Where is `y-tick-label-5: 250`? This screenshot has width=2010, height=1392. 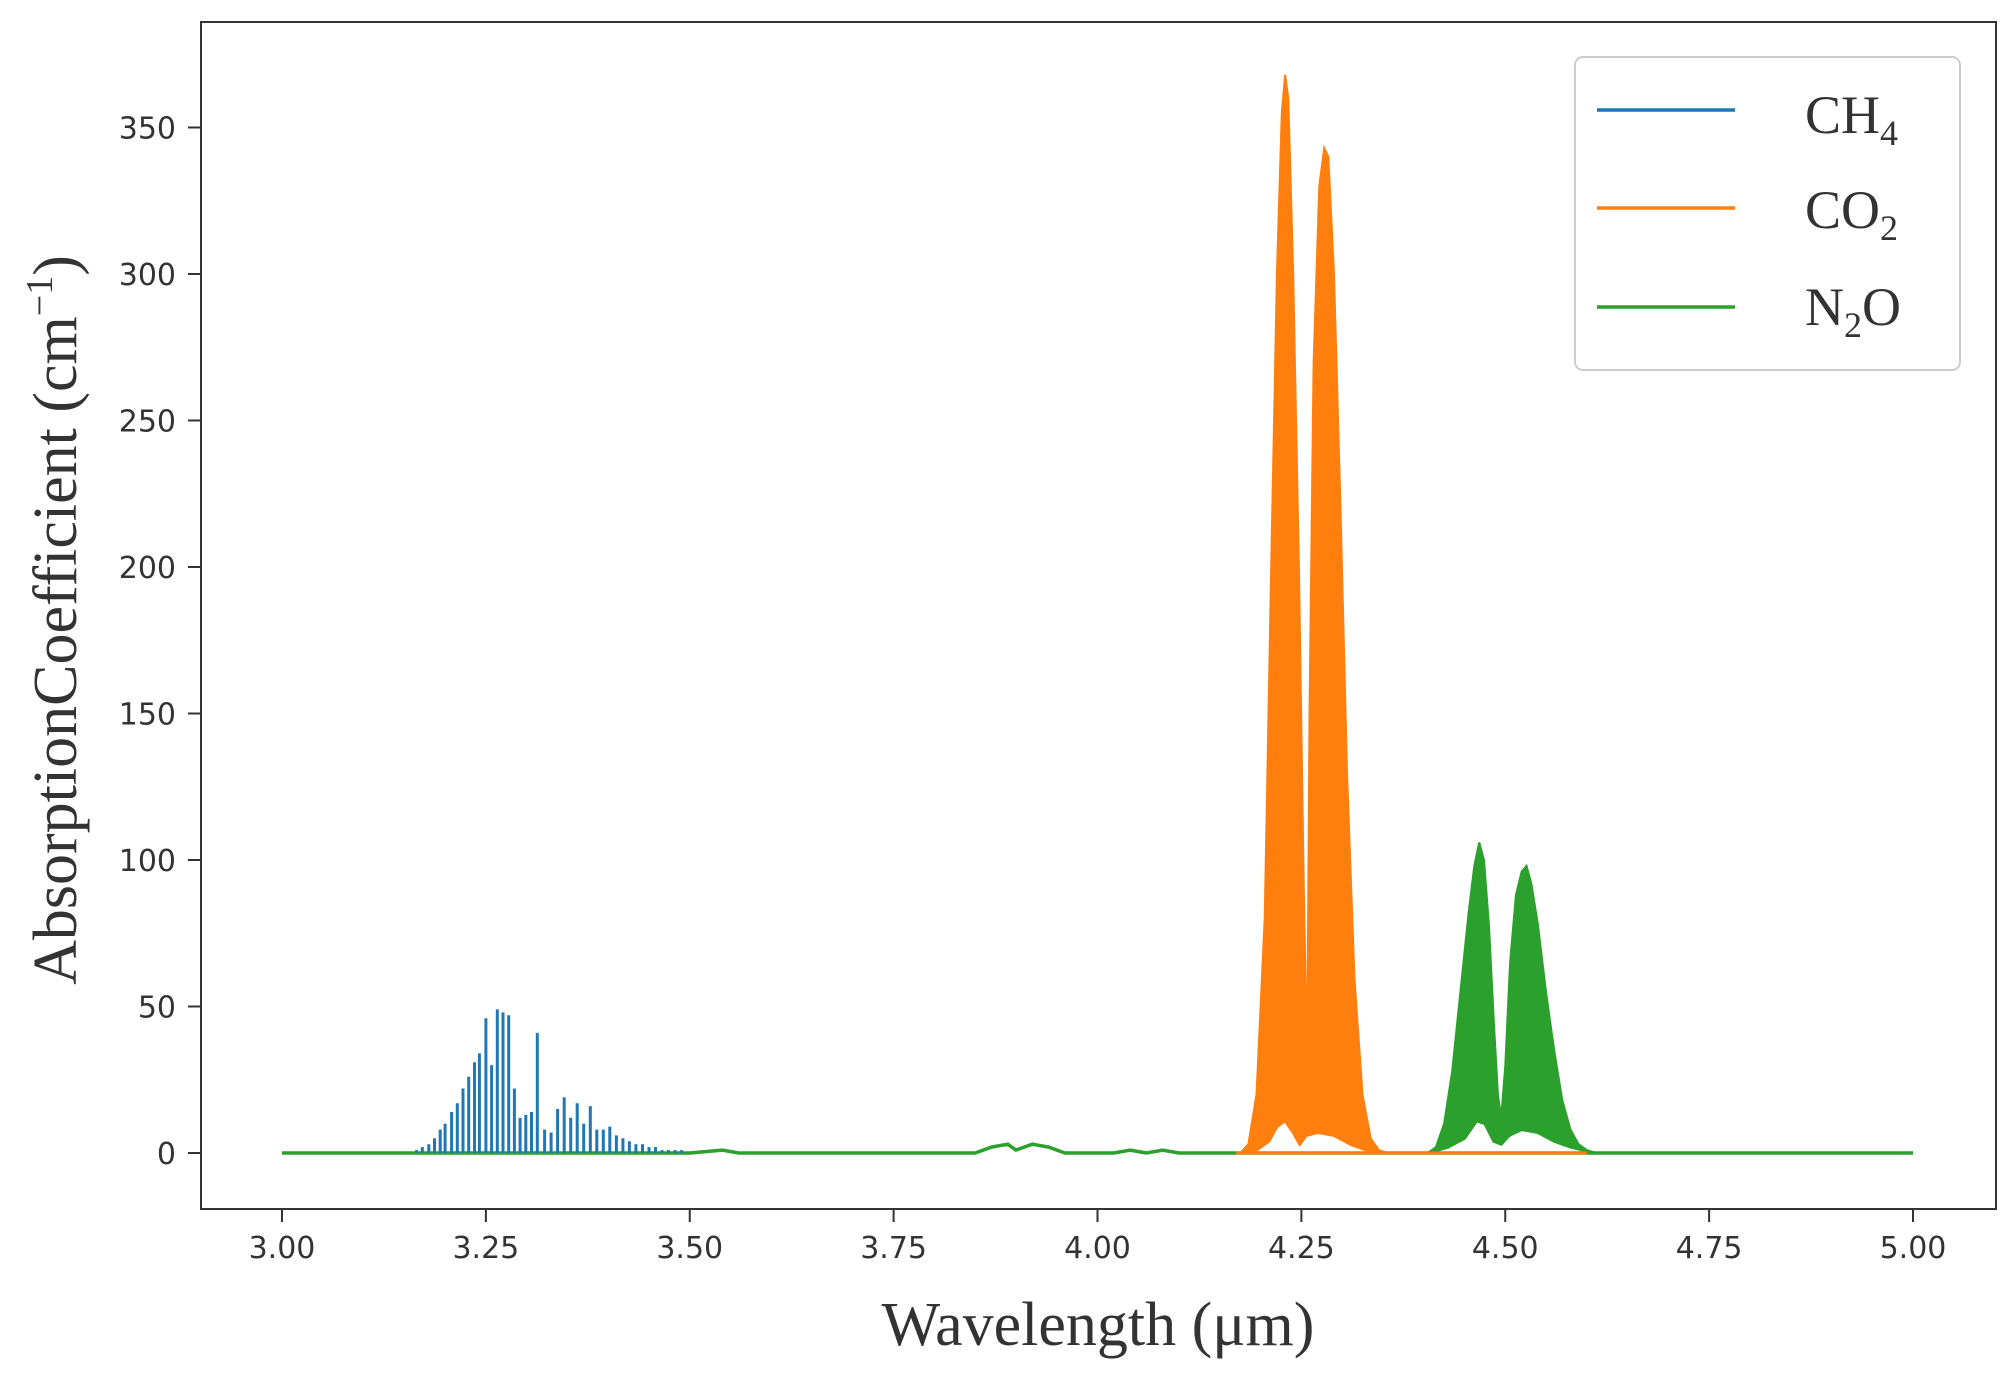
y-tick-label-5: 250 is located at coordinates (147, 422).